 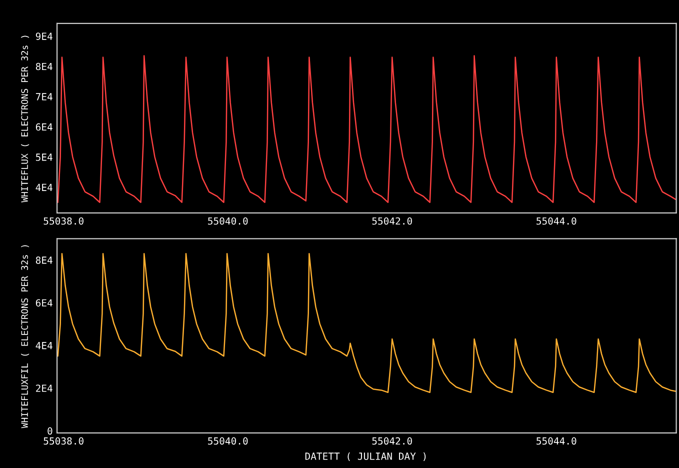 What do you see at coordinates (50, 431) in the screenshot?
I see `y-tick-label: 0` at bounding box center [50, 431].